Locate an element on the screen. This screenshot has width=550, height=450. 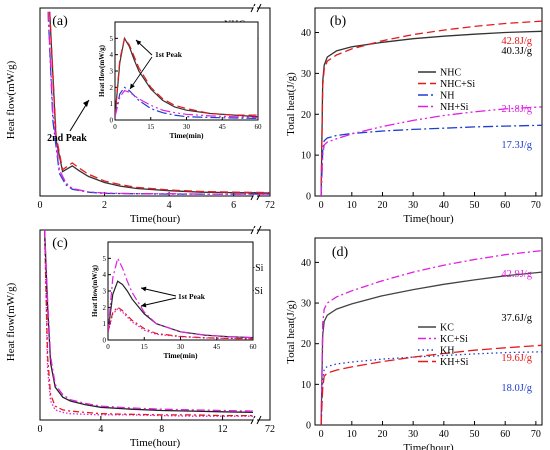
inset-x-tick-label: 15 is located at coordinates (151, 127).